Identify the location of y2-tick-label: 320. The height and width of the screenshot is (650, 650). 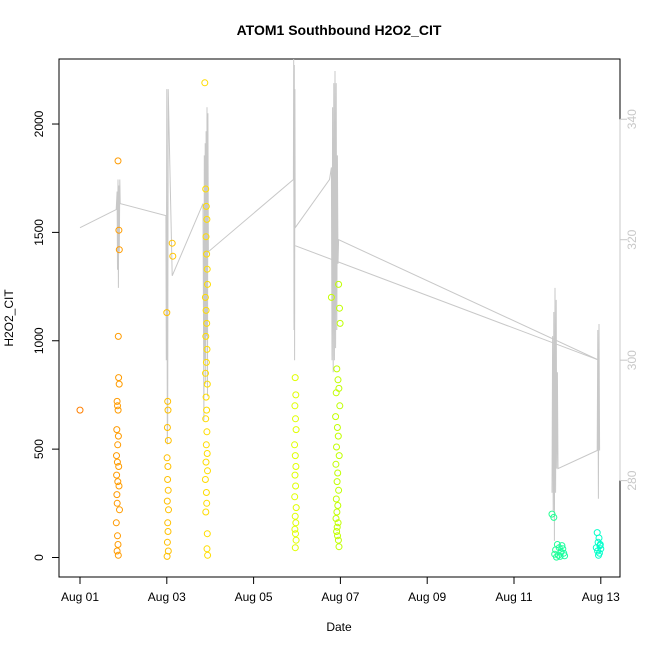
(632, 239).